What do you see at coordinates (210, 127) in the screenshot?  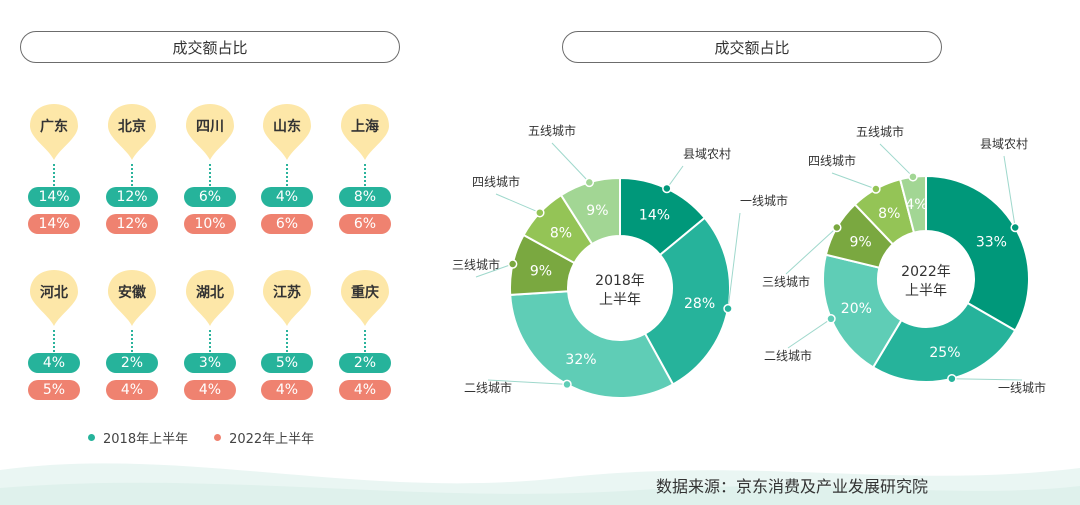 I see `city-name: 四川` at bounding box center [210, 127].